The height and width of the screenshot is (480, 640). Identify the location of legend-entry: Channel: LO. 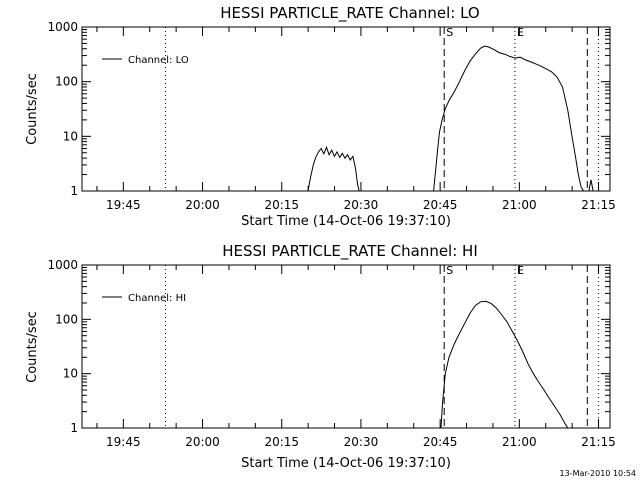
(158, 60).